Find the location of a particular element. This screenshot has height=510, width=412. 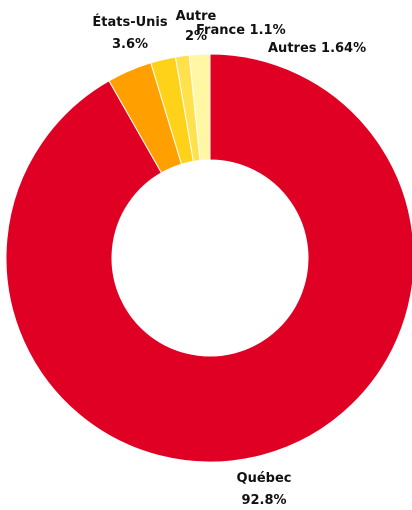

slice-label-value: 92.8% is located at coordinates (263, 499).